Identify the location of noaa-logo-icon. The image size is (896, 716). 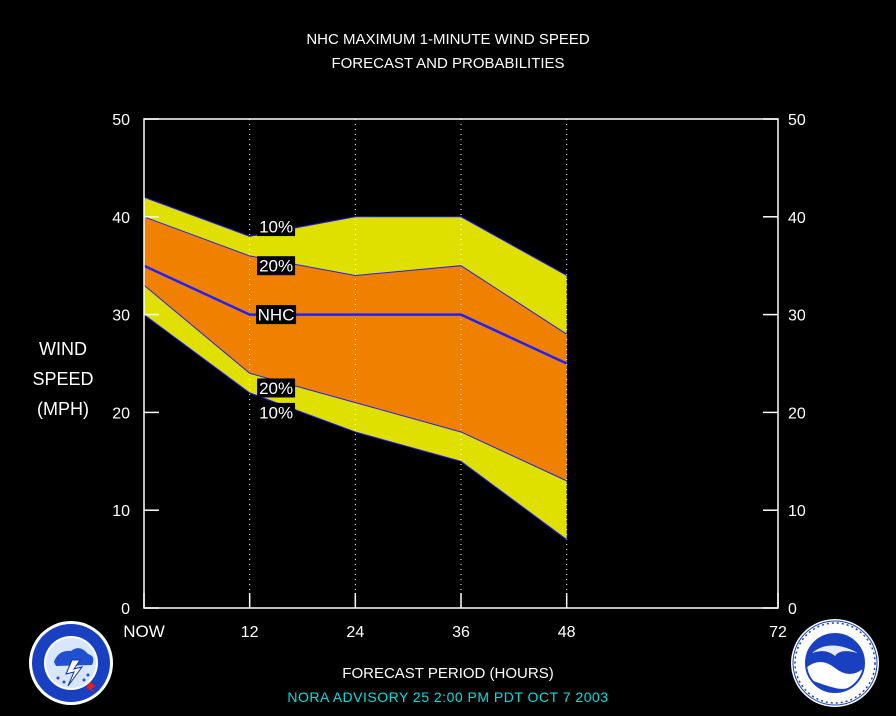
(835, 663).